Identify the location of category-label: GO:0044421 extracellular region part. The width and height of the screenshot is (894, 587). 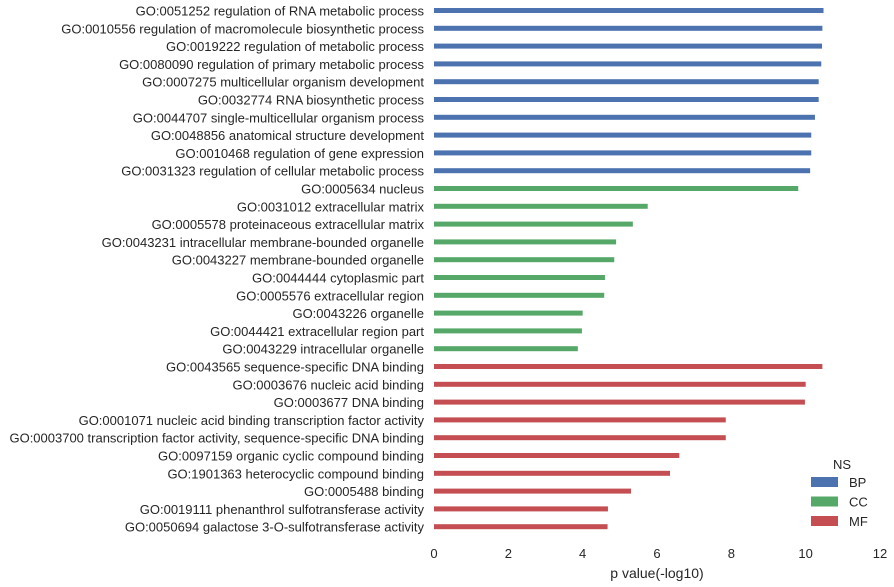
(317, 331).